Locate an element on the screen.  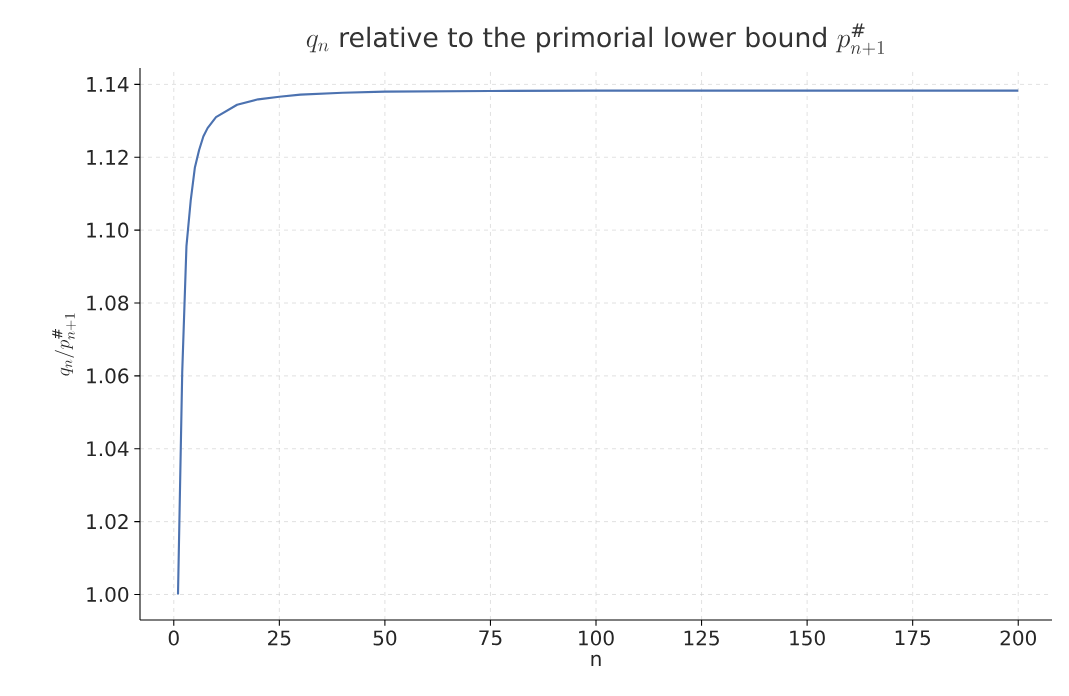
x-tick-label: 200 is located at coordinates (1018, 638).